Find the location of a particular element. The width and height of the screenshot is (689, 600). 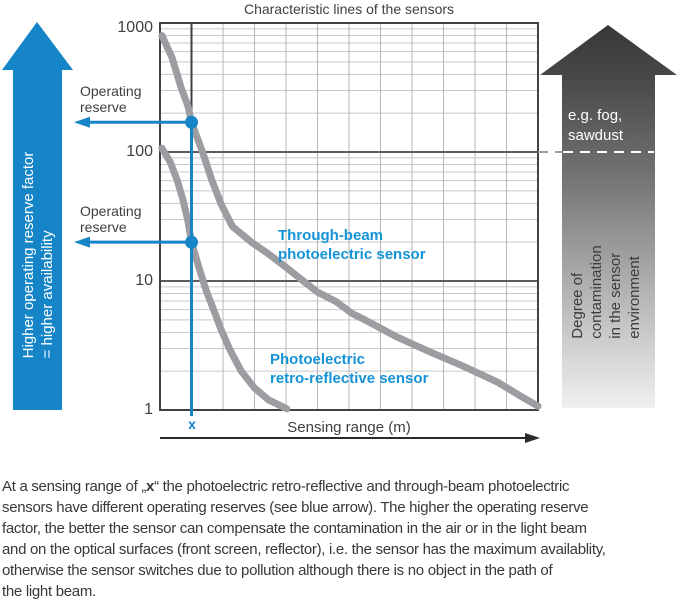

chart-title: Characteristic lines of the sensors is located at coordinates (349, 9).